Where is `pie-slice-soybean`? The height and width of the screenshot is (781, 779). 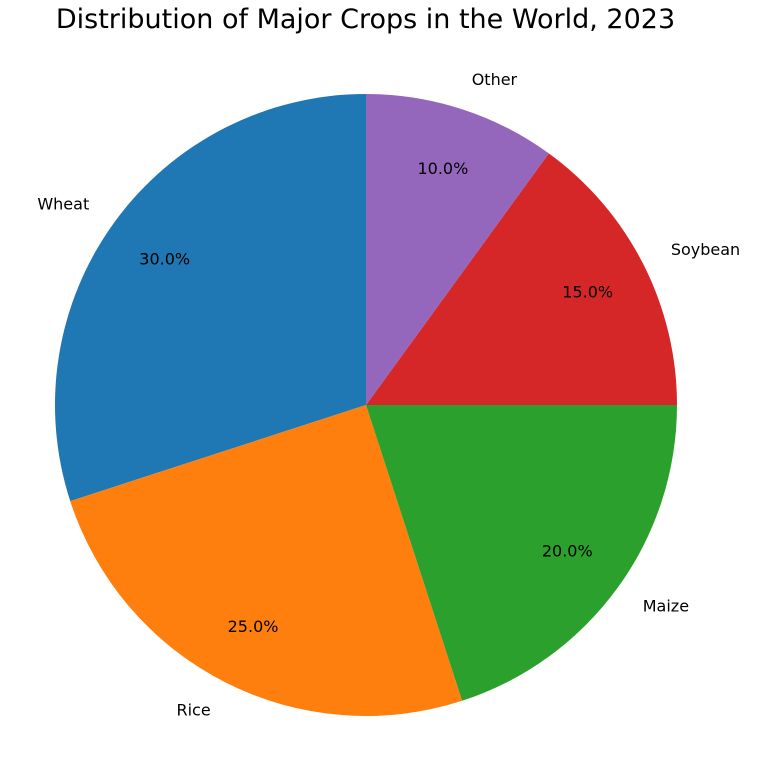 pie-slice-soybean is located at coordinates (521, 279).